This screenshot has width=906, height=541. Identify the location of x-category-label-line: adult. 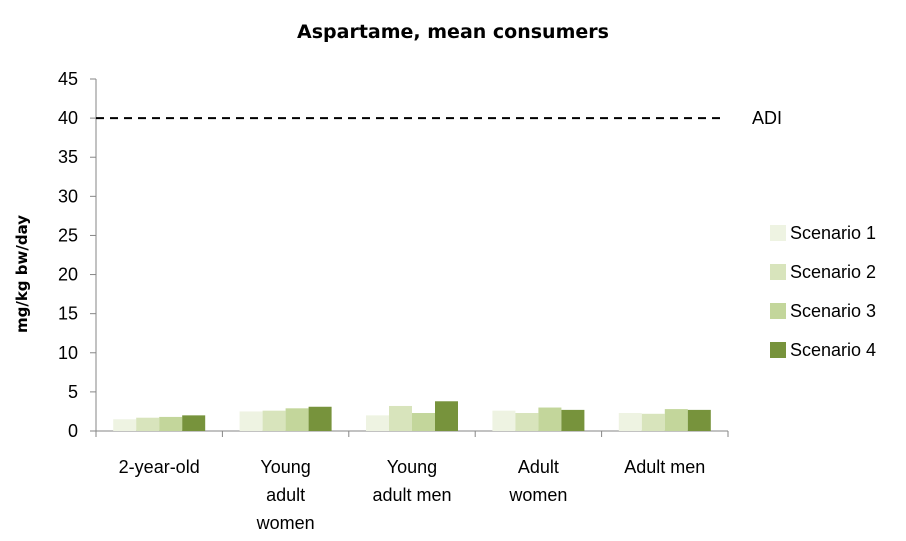
(285, 495).